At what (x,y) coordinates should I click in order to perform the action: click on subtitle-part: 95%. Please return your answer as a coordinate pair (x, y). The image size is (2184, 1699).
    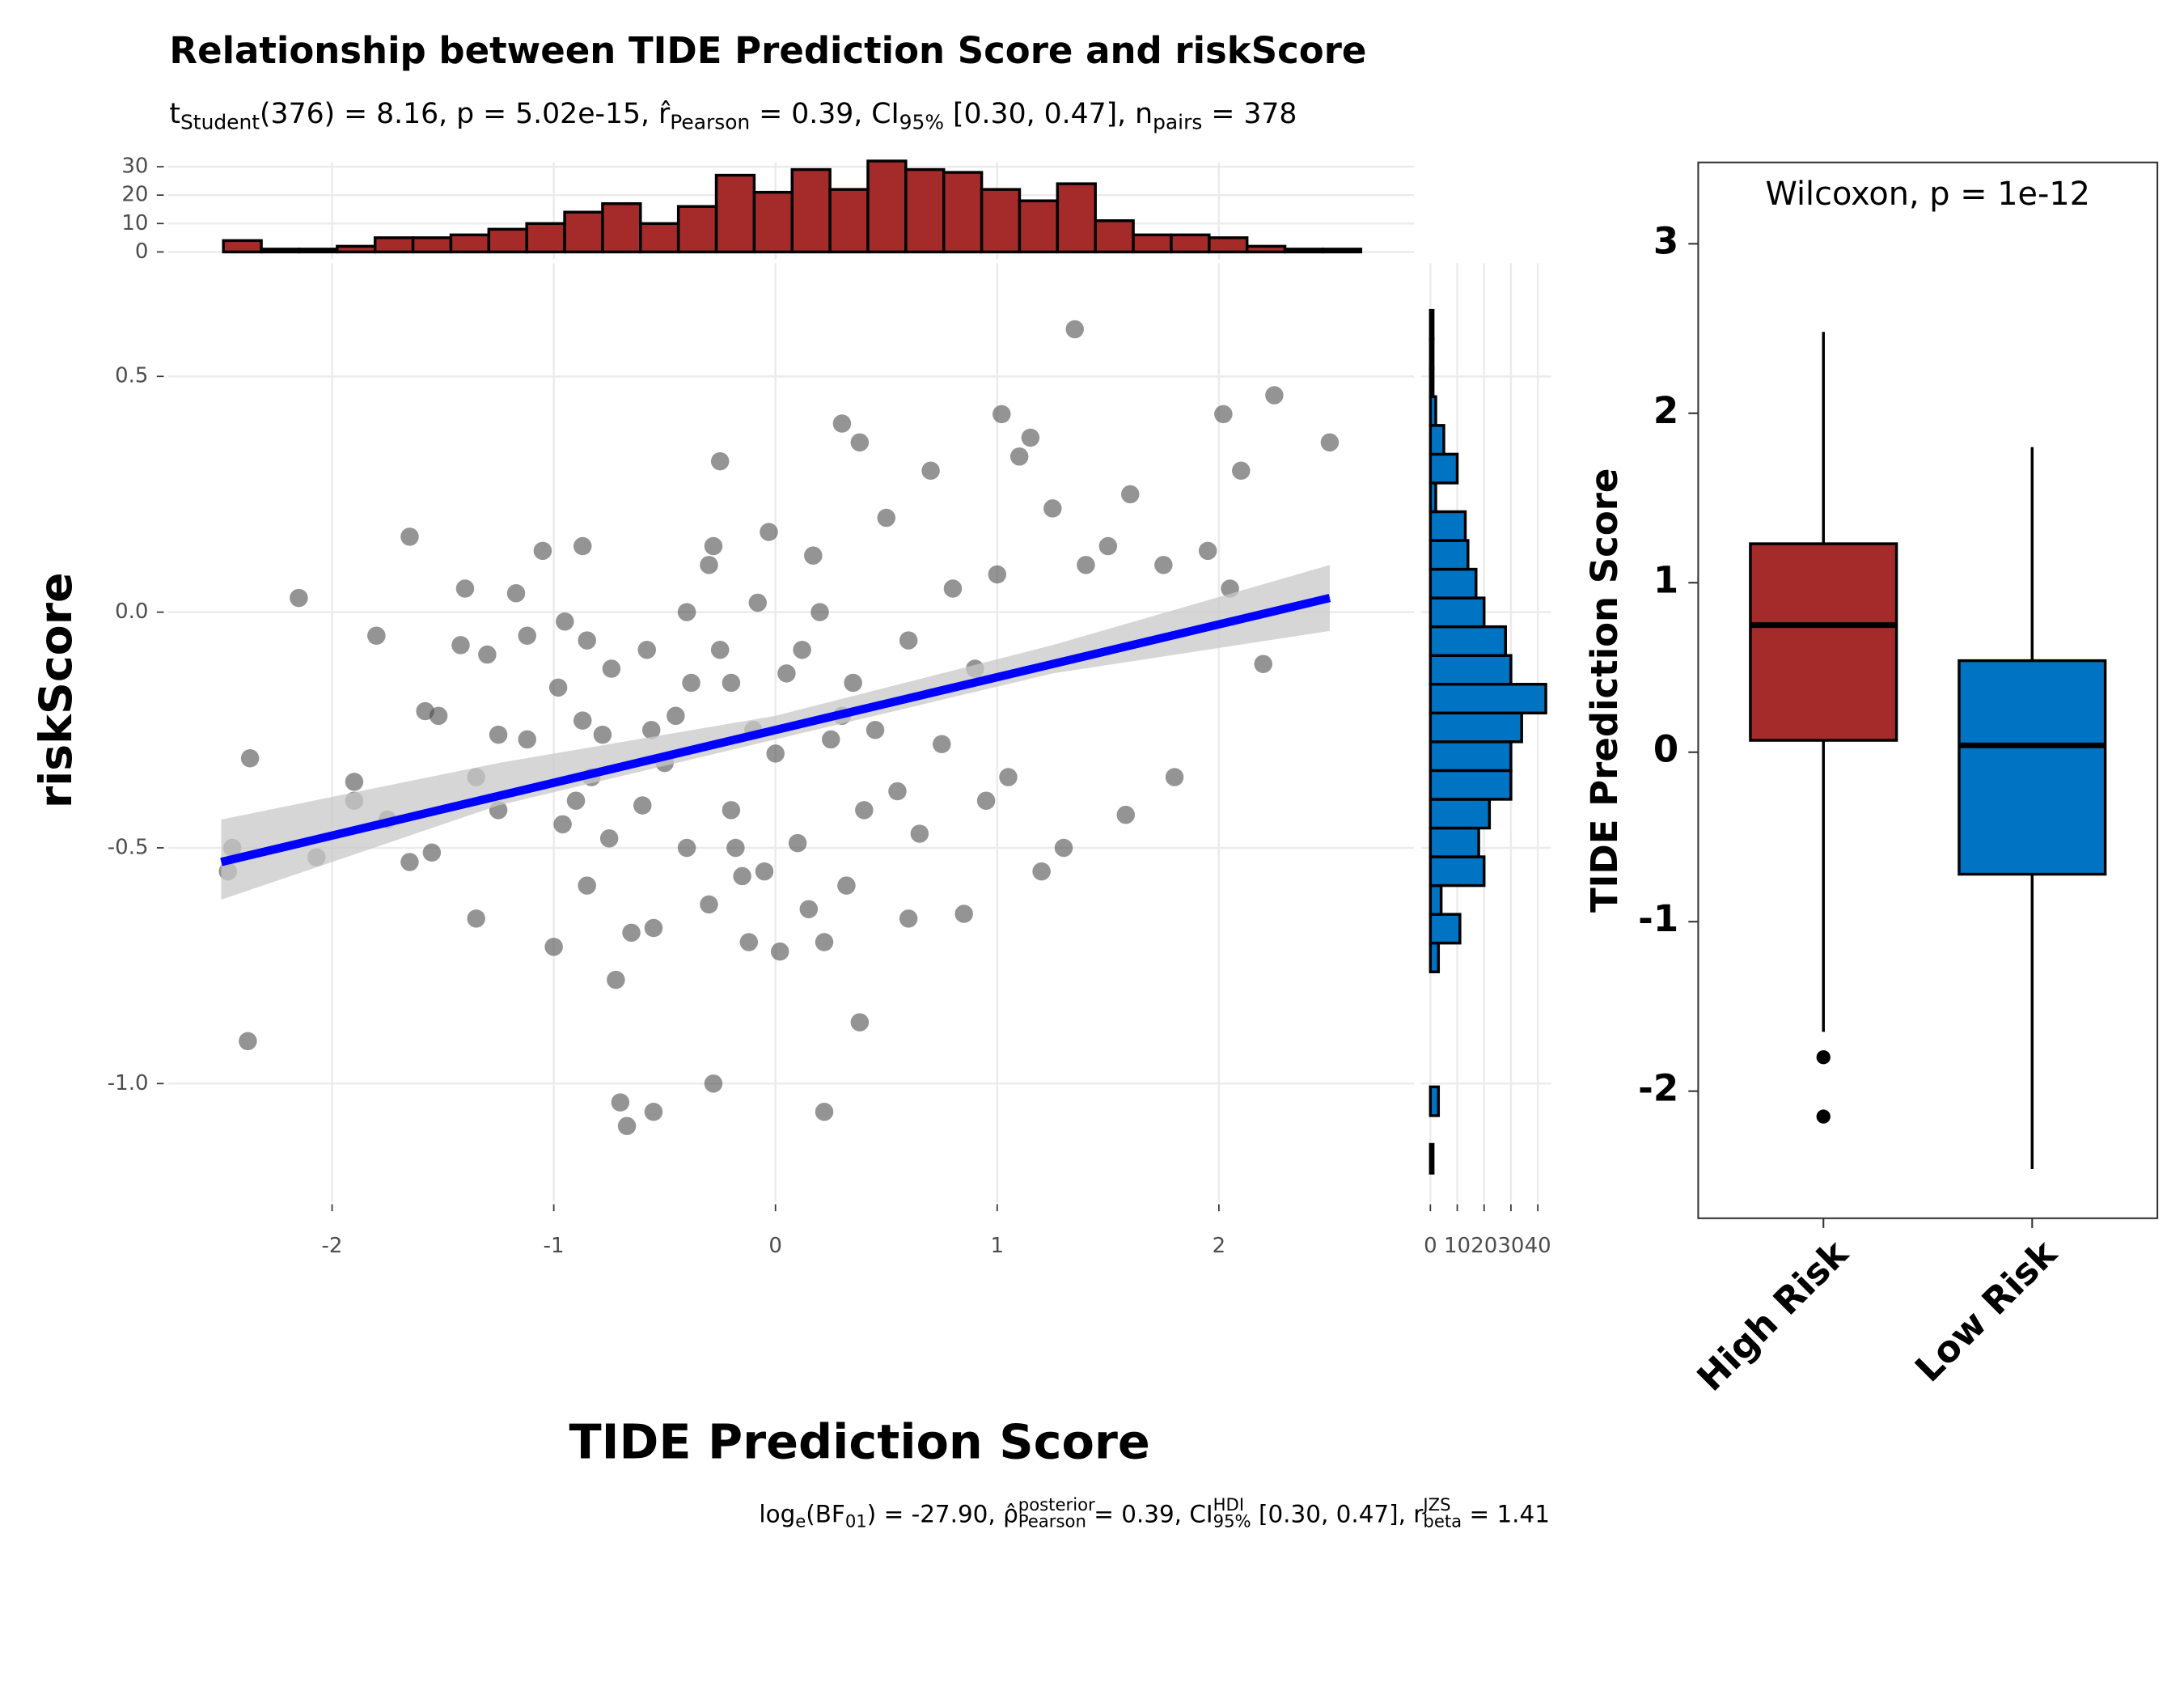
    Looking at the image, I should click on (921, 121).